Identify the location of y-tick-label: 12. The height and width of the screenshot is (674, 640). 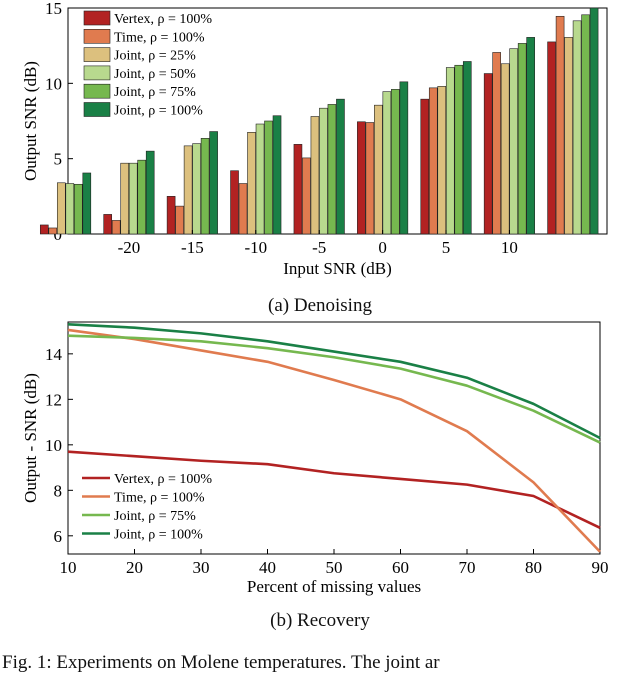
(53, 399).